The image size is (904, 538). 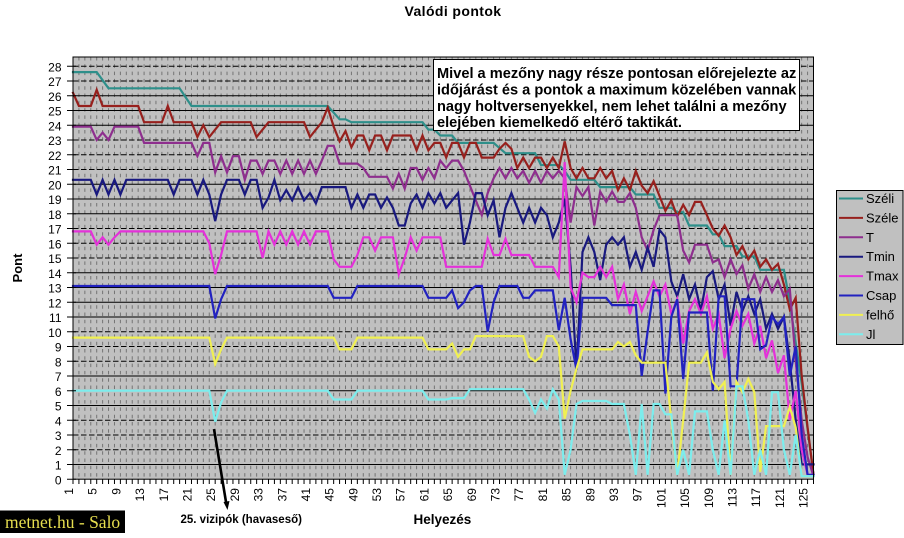 I want to click on svg-text: 57, so click(x=401, y=495).